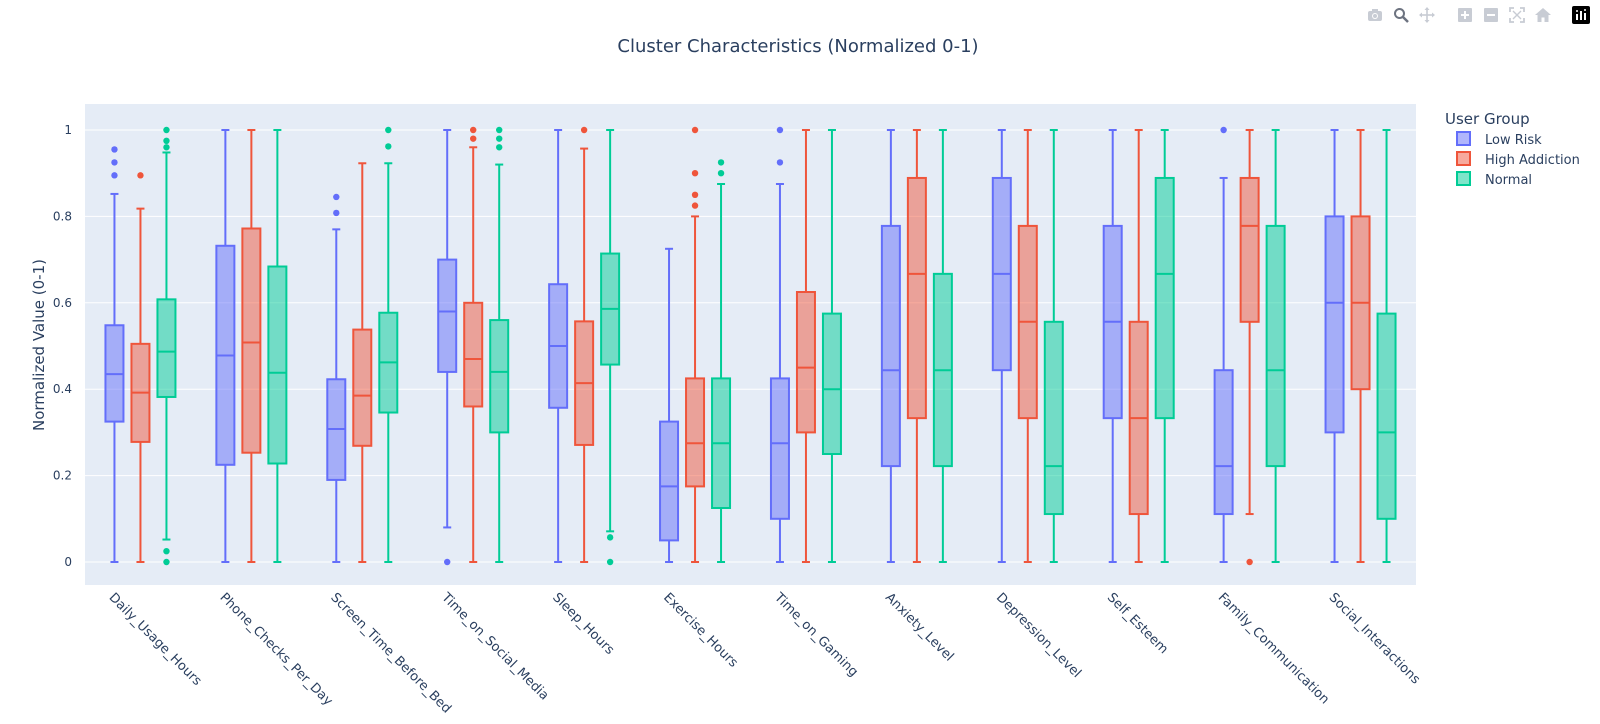 The height and width of the screenshot is (724, 1600). What do you see at coordinates (1273, 648) in the screenshot?
I see `x-tick-label: Family_Communication` at bounding box center [1273, 648].